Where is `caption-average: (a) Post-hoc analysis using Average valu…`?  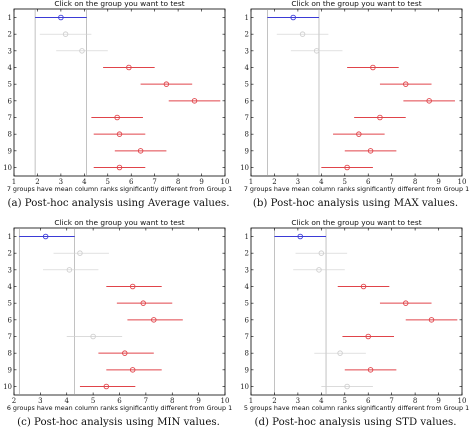 caption-average: (a) Post-hoc analysis using Average valu… is located at coordinates (118, 203).